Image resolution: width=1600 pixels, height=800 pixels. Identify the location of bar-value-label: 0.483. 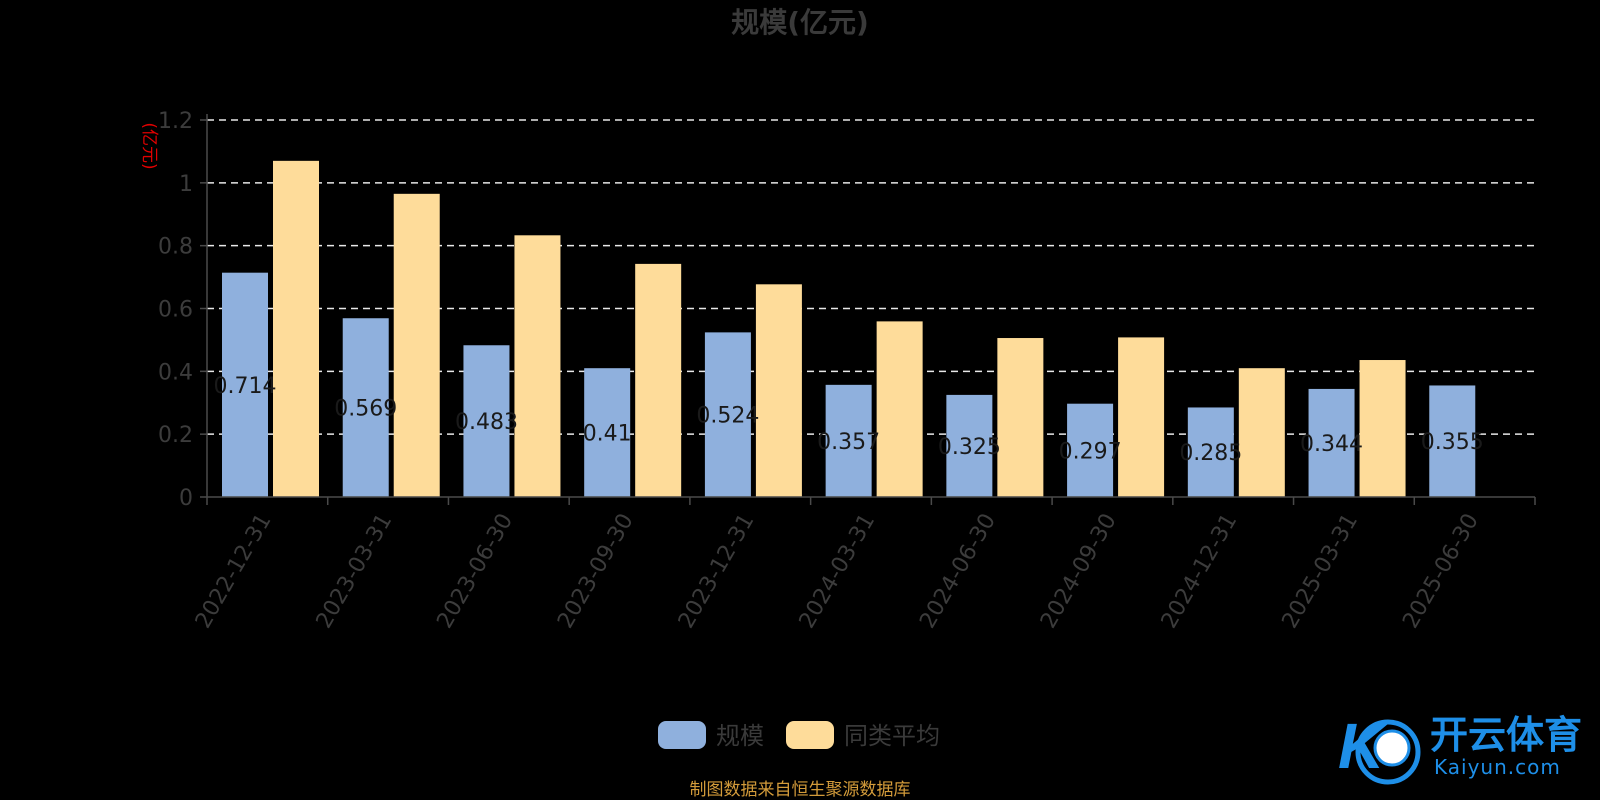
(486, 422).